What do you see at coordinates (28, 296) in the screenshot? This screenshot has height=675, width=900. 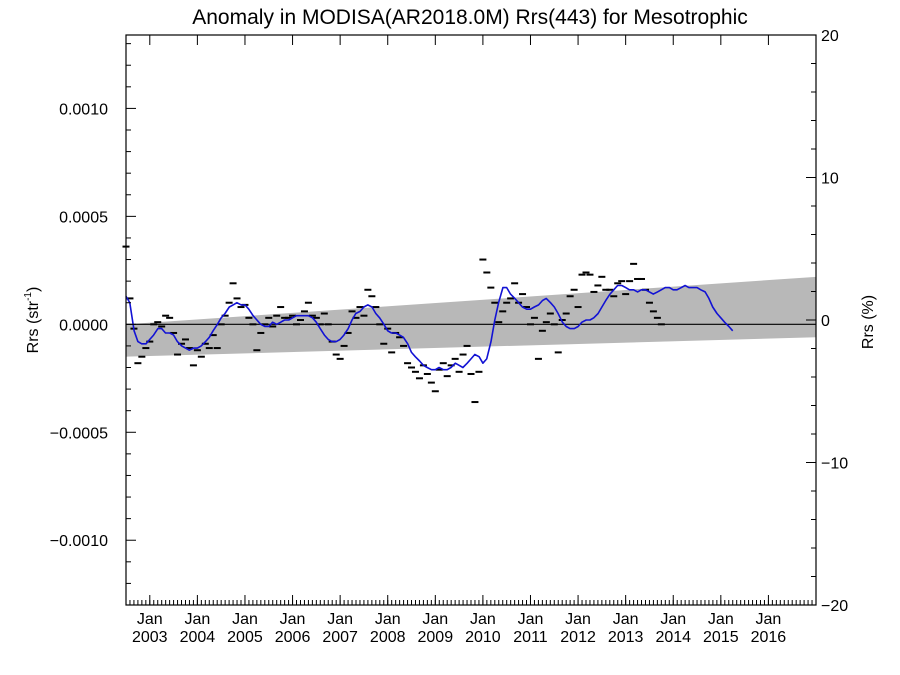 I see `left-axis-label-superscript: -1` at bounding box center [28, 296].